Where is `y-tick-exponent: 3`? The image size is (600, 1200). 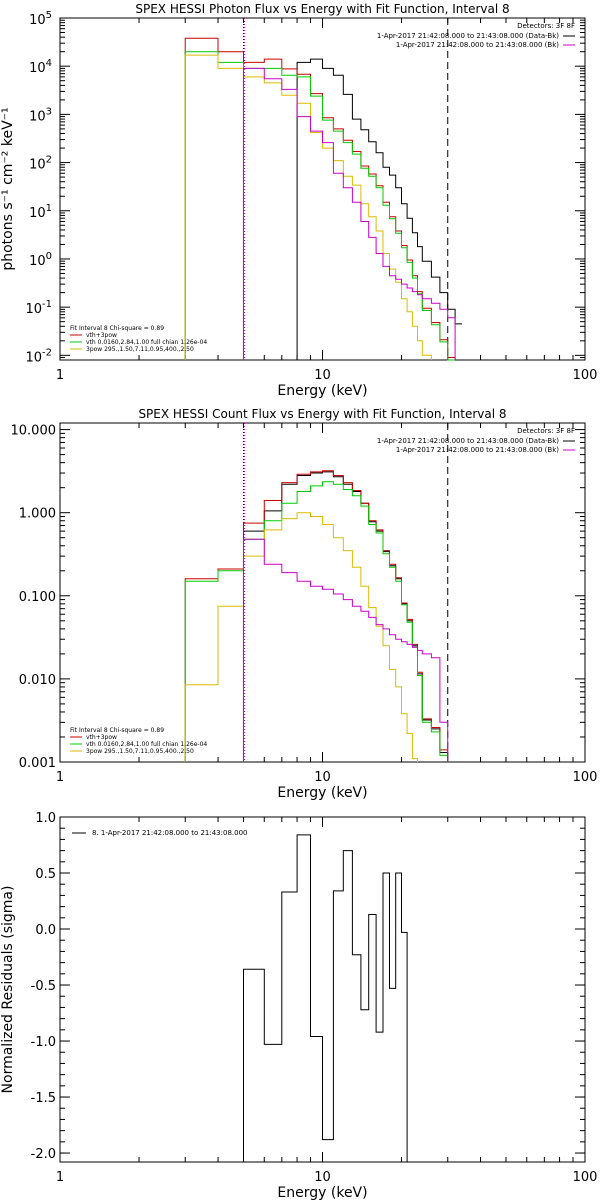
y-tick-exponent: 3 is located at coordinates (49, 111).